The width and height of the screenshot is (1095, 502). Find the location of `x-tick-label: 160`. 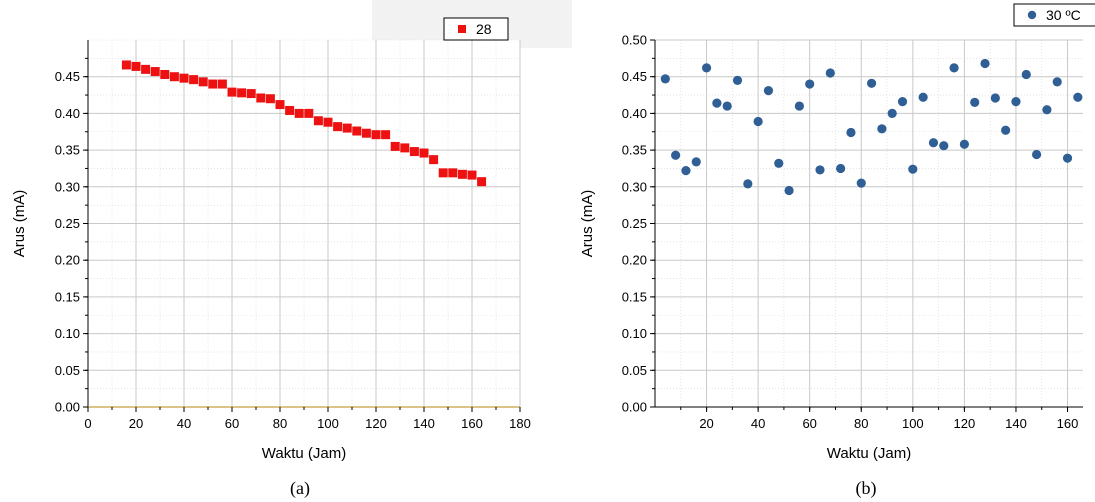

x-tick-label: 160 is located at coordinates (472, 423).